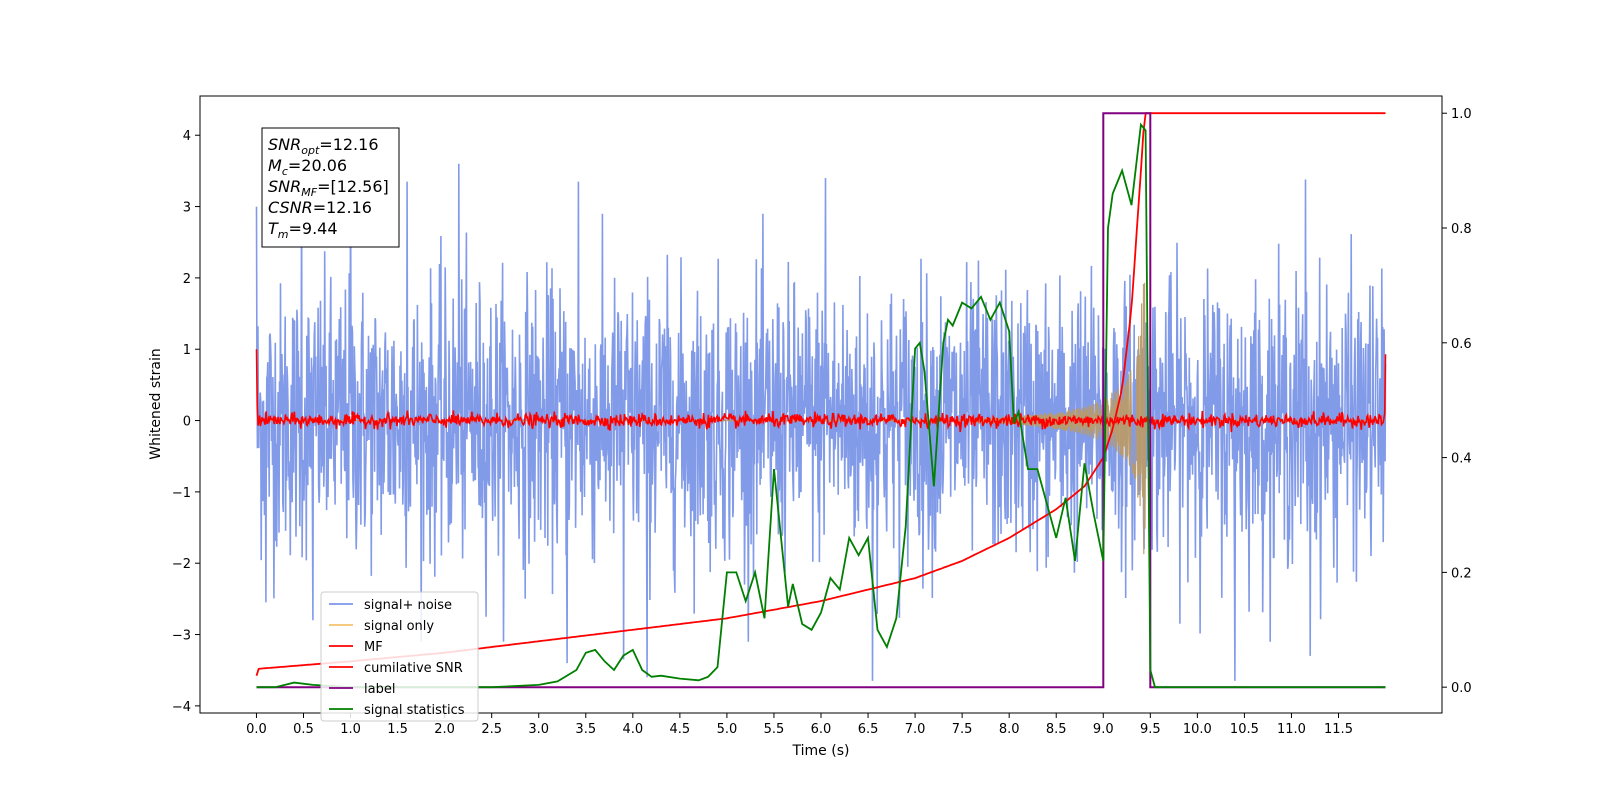 This screenshot has width=1600, height=800. I want to click on x-tick-label: 4.0, so click(632, 729).